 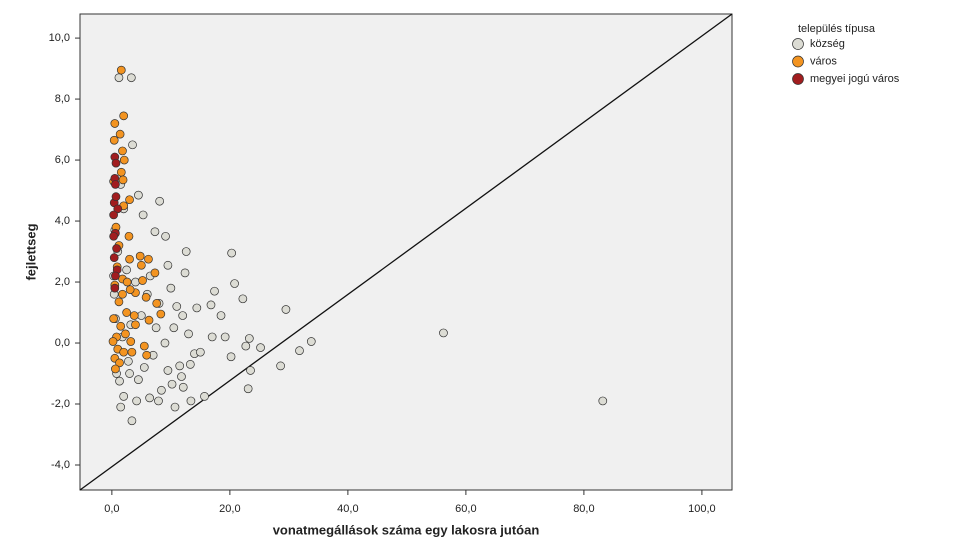 What do you see at coordinates (60, 465) in the screenshot?
I see `y-tick-label: -4,0` at bounding box center [60, 465].